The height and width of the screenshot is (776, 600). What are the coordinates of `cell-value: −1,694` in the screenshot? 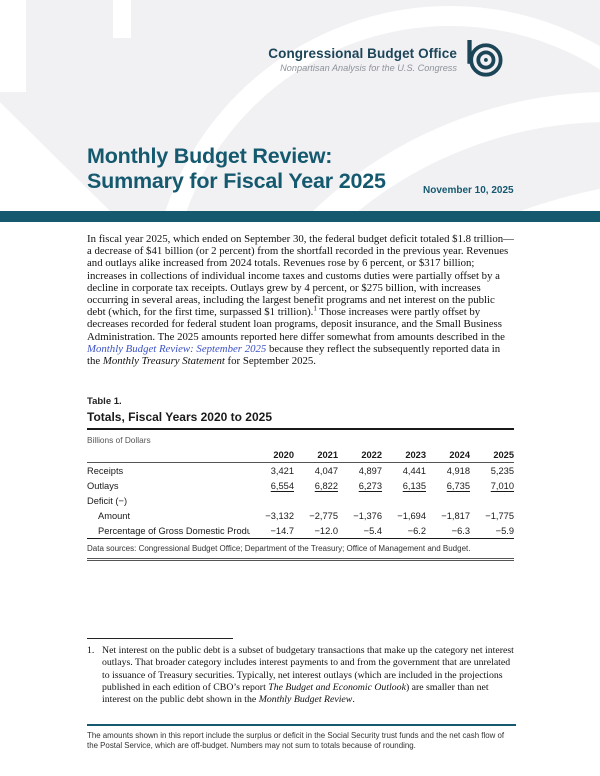 It's located at (411, 515).